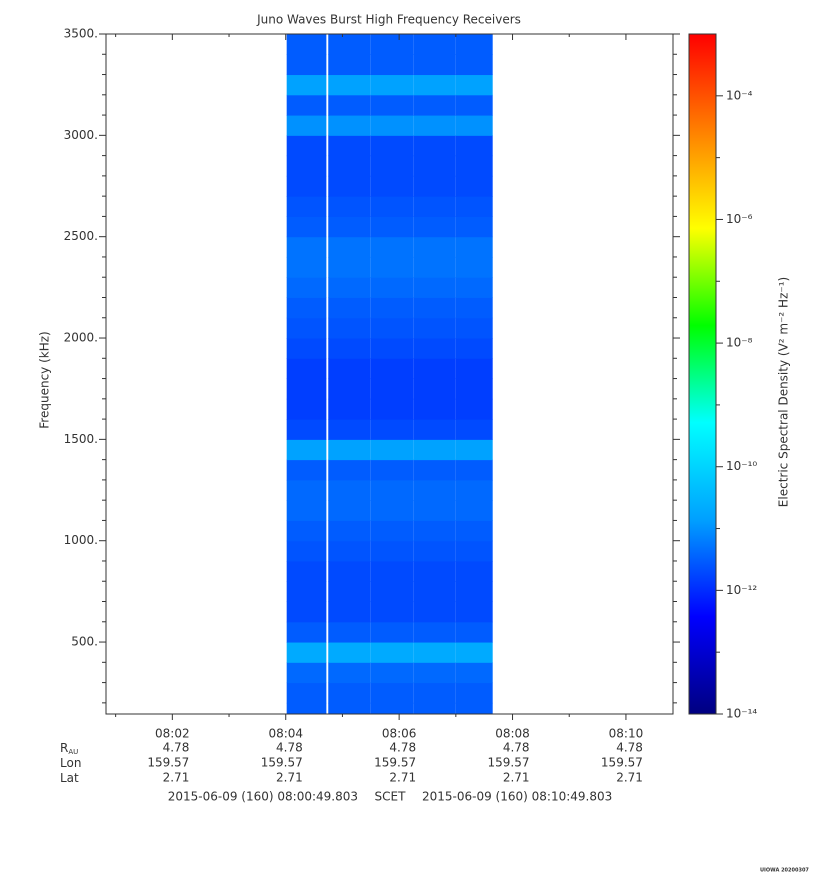 The image size is (815, 880). I want to click on y-tick-label: 2500., so click(81, 236).